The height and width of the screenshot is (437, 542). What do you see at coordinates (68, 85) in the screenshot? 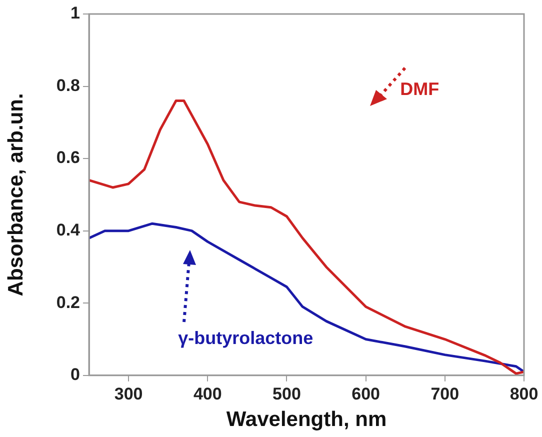
I see `y-tick-label: 0.8` at bounding box center [68, 85].